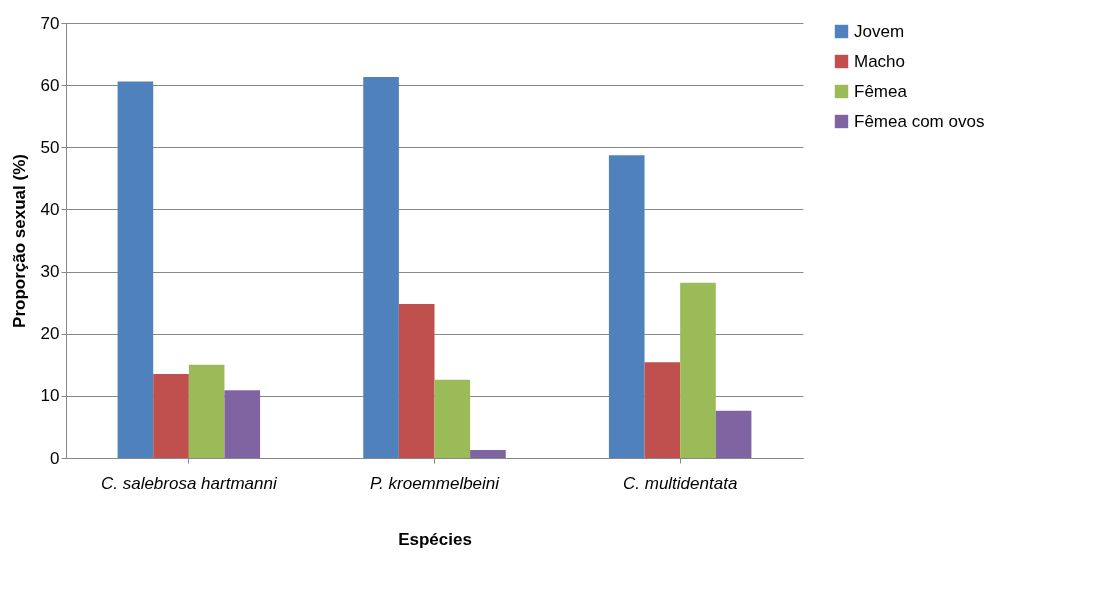 Image resolution: width=1099 pixels, height=597 pixels. I want to click on x-tick-label: P. kroemmelbeini, so click(435, 483).